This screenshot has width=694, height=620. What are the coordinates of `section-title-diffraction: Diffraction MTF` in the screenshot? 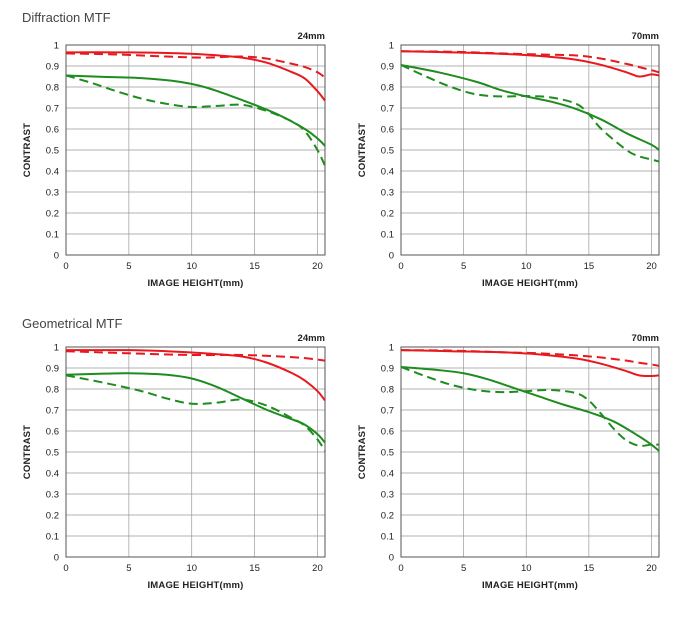 It's located at (66, 17).